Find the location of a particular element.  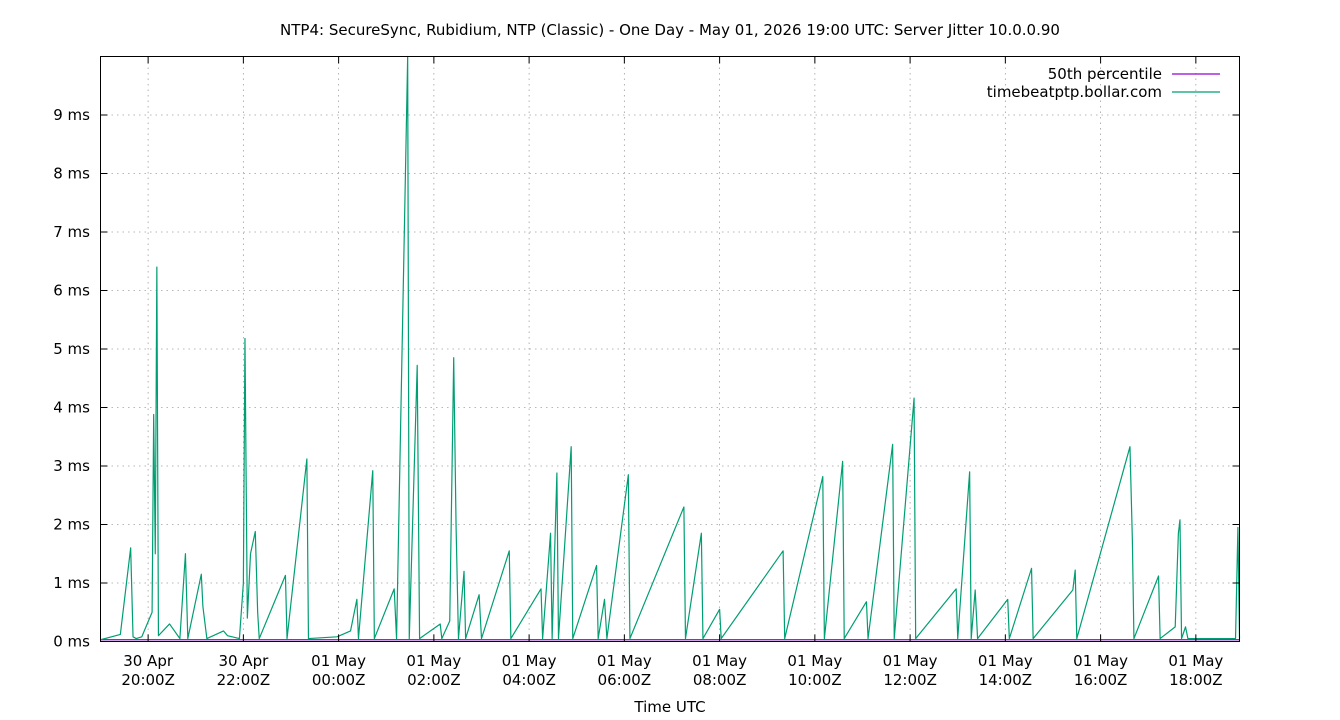

x-tick-label-time: 22:00Z is located at coordinates (244, 680).